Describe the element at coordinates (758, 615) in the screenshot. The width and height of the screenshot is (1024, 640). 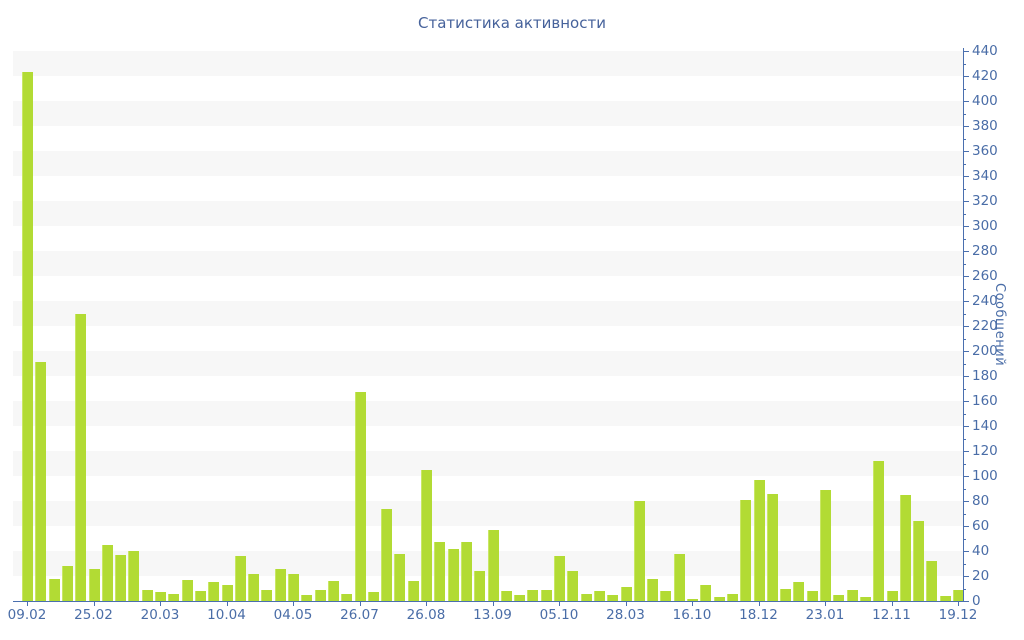
I see `x-tick-label: 18.12` at that location.